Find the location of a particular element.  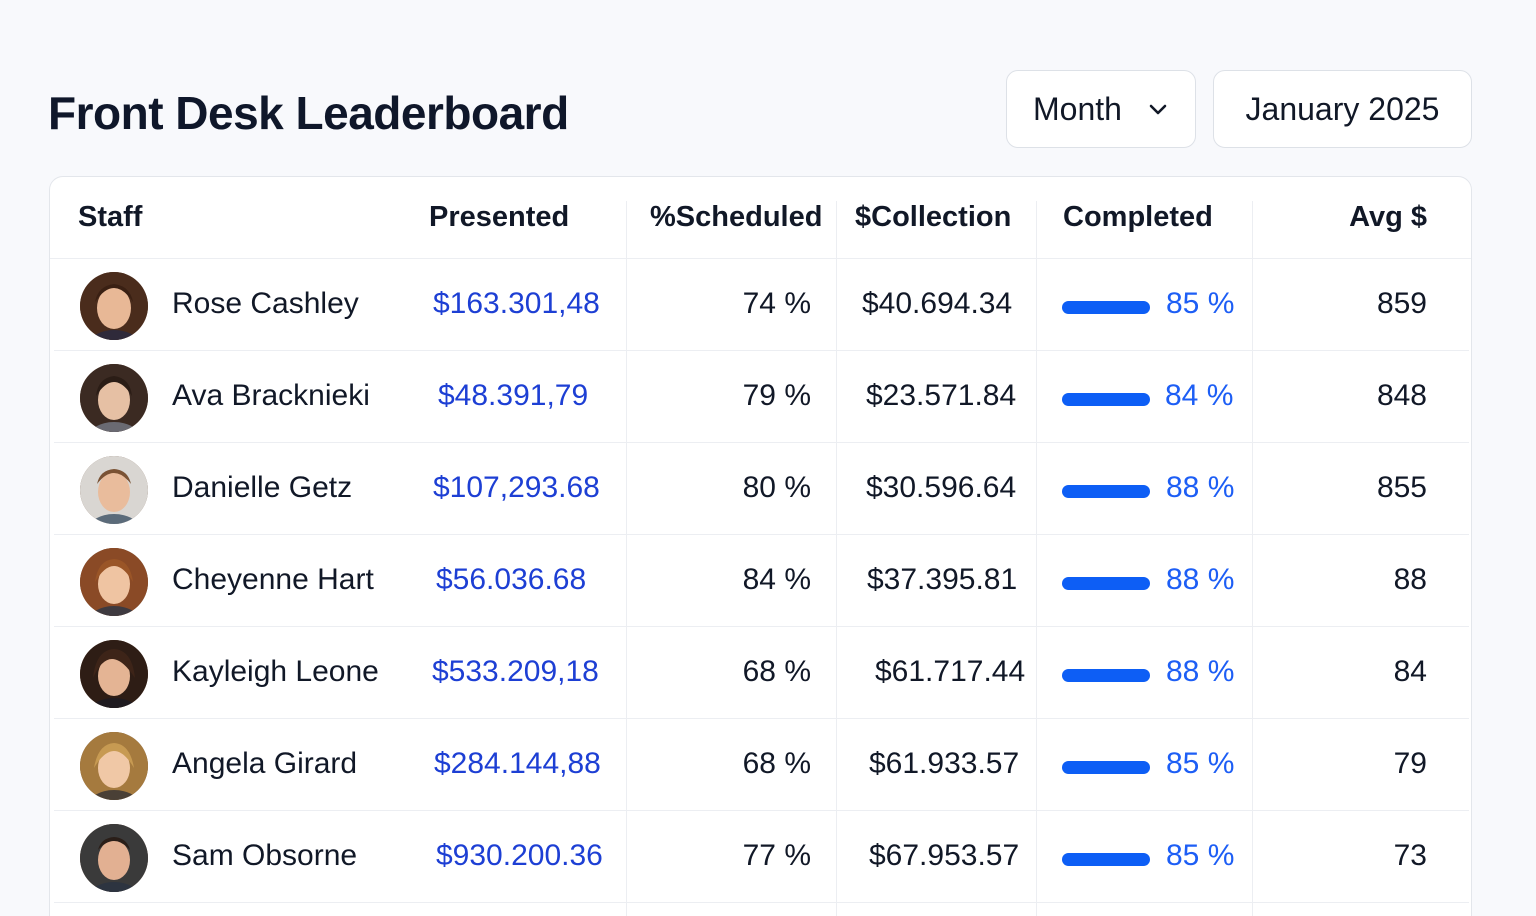

presented-value: $533.209,18 is located at coordinates (515, 671).